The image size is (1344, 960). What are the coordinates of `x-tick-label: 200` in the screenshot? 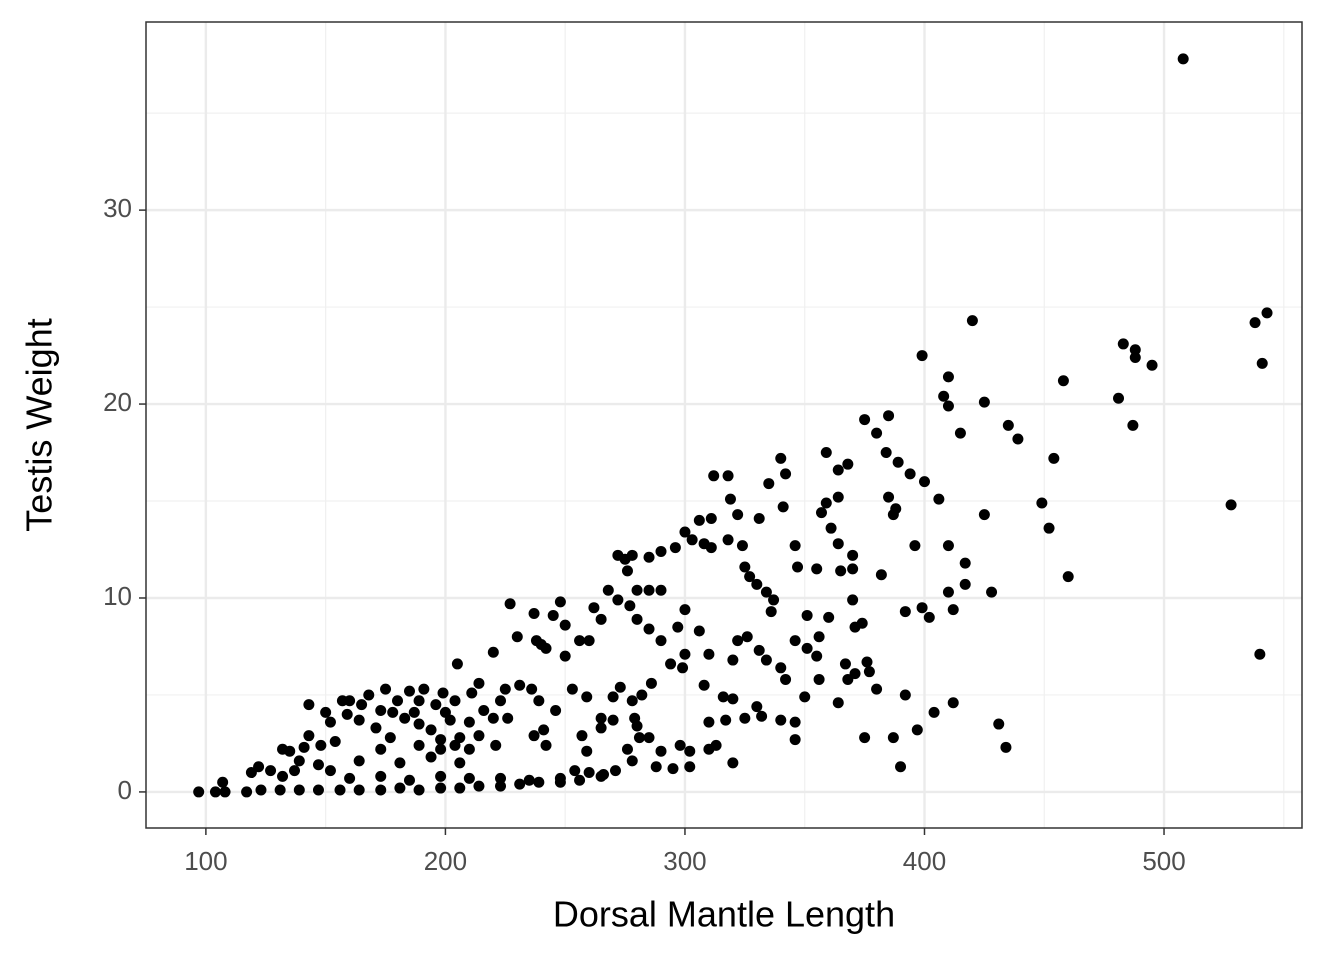 It's located at (445, 861).